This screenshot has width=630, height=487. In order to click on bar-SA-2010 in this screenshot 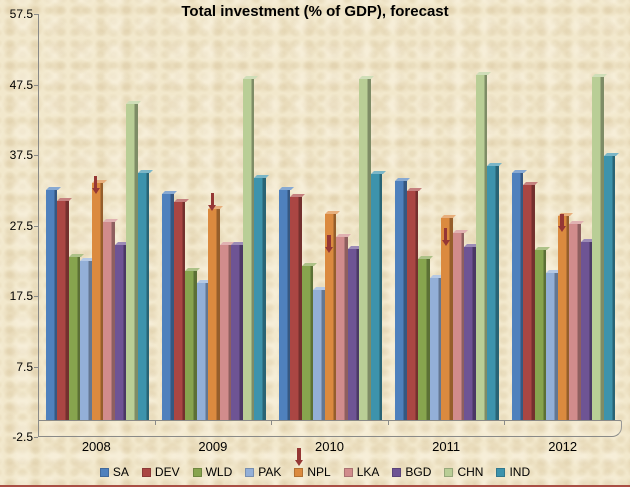, I will do `click(284, 305)`.